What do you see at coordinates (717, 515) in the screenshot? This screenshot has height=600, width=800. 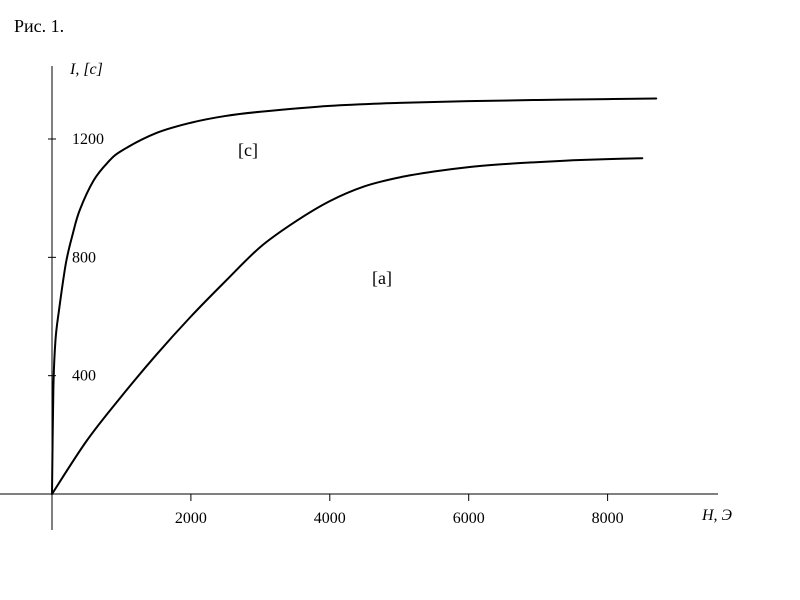 I see `x-axis-title: H, Э` at bounding box center [717, 515].